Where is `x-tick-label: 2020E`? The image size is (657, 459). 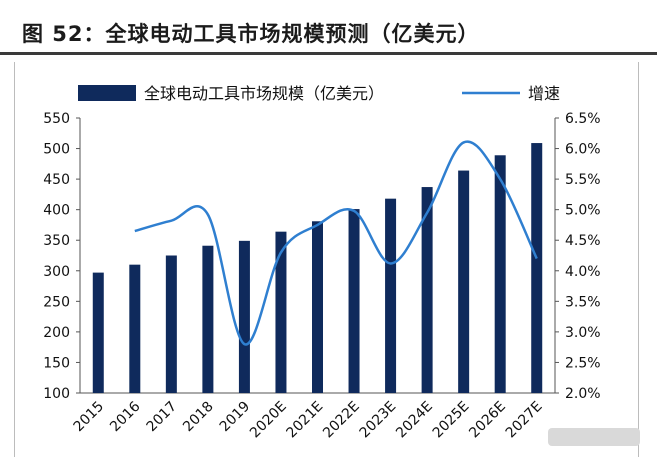 x-tick-label: 2020E is located at coordinates (268, 420).